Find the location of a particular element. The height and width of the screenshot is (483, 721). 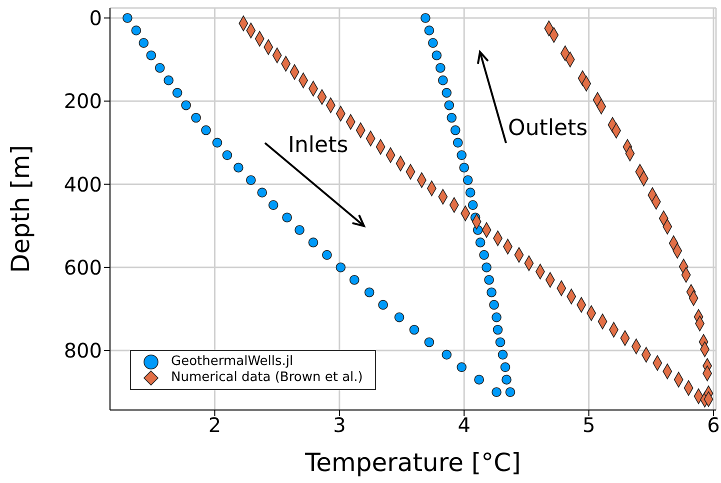

x-tick-label: 2 is located at coordinates (215, 425).